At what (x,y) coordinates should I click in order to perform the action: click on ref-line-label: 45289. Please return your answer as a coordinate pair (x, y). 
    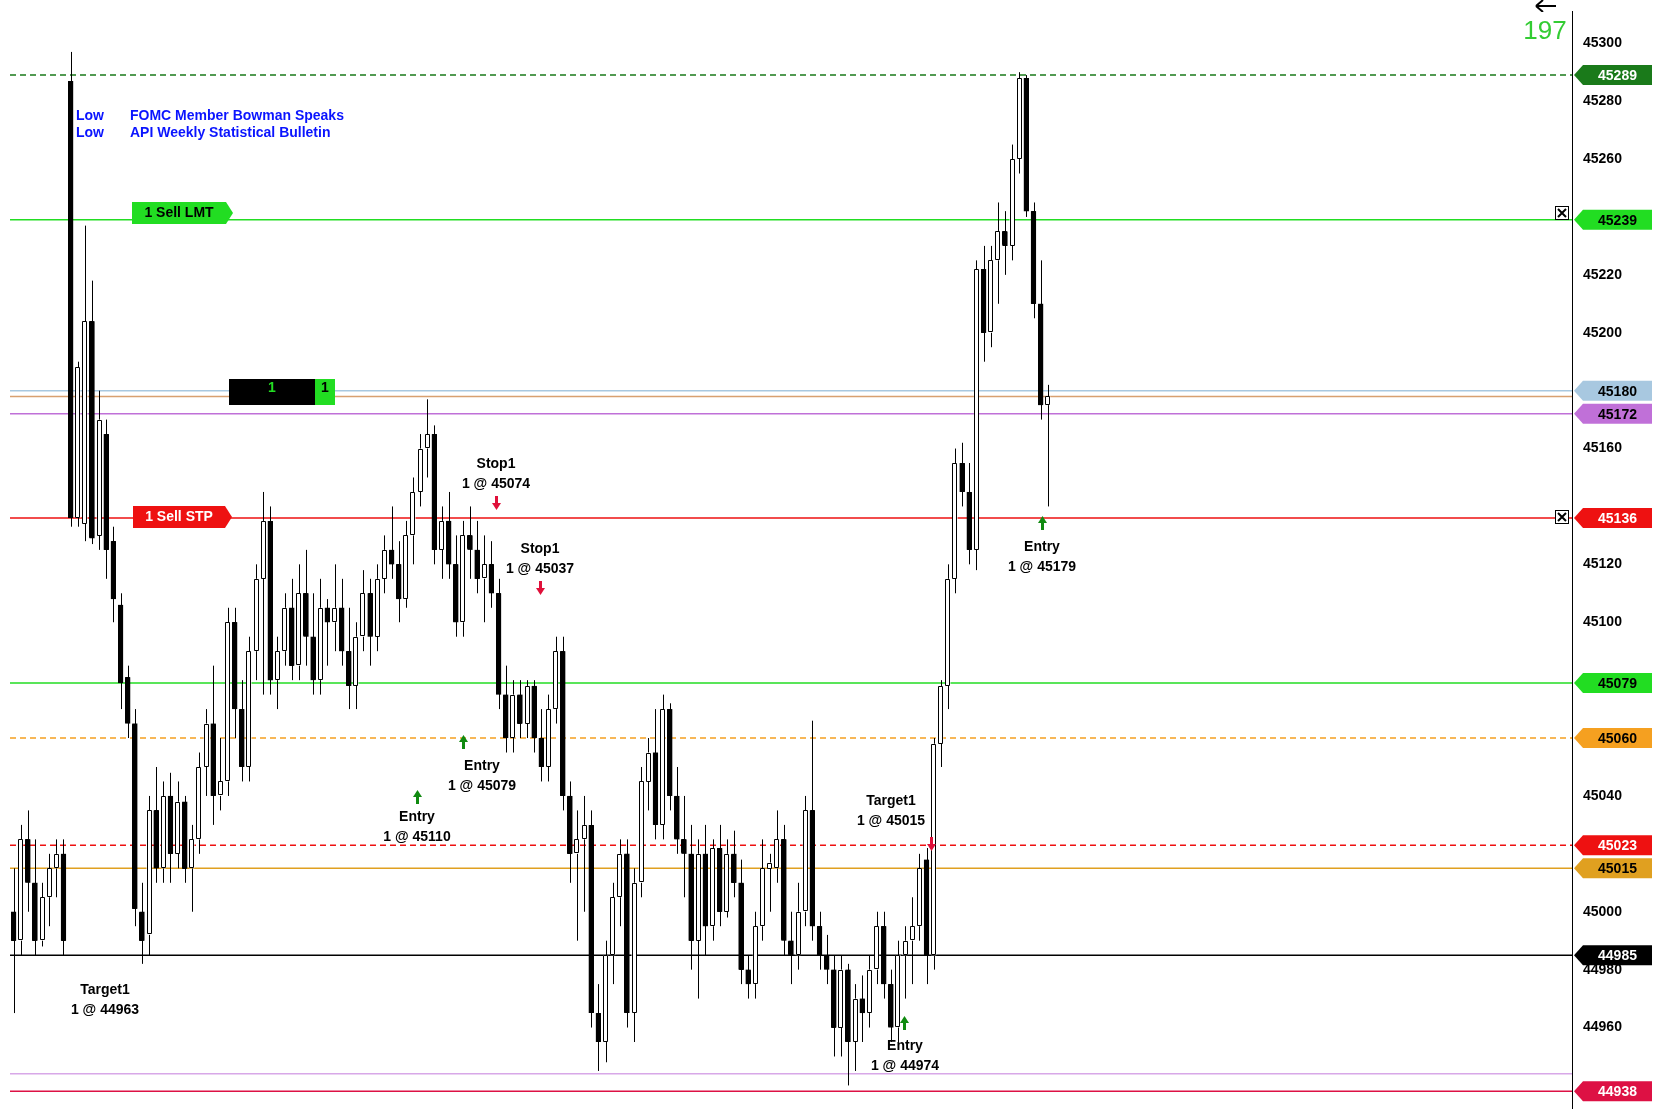
    Looking at the image, I should click on (1618, 74).